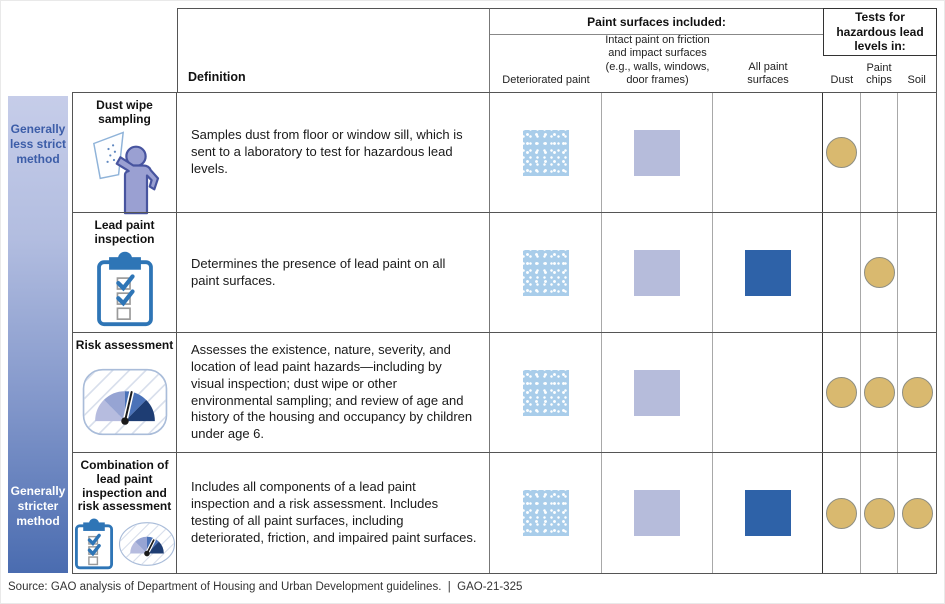 This screenshot has height=604, width=945. What do you see at coordinates (768, 73) in the screenshot?
I see `col-header-all-paint-surfaces: All paint surfaces` at bounding box center [768, 73].